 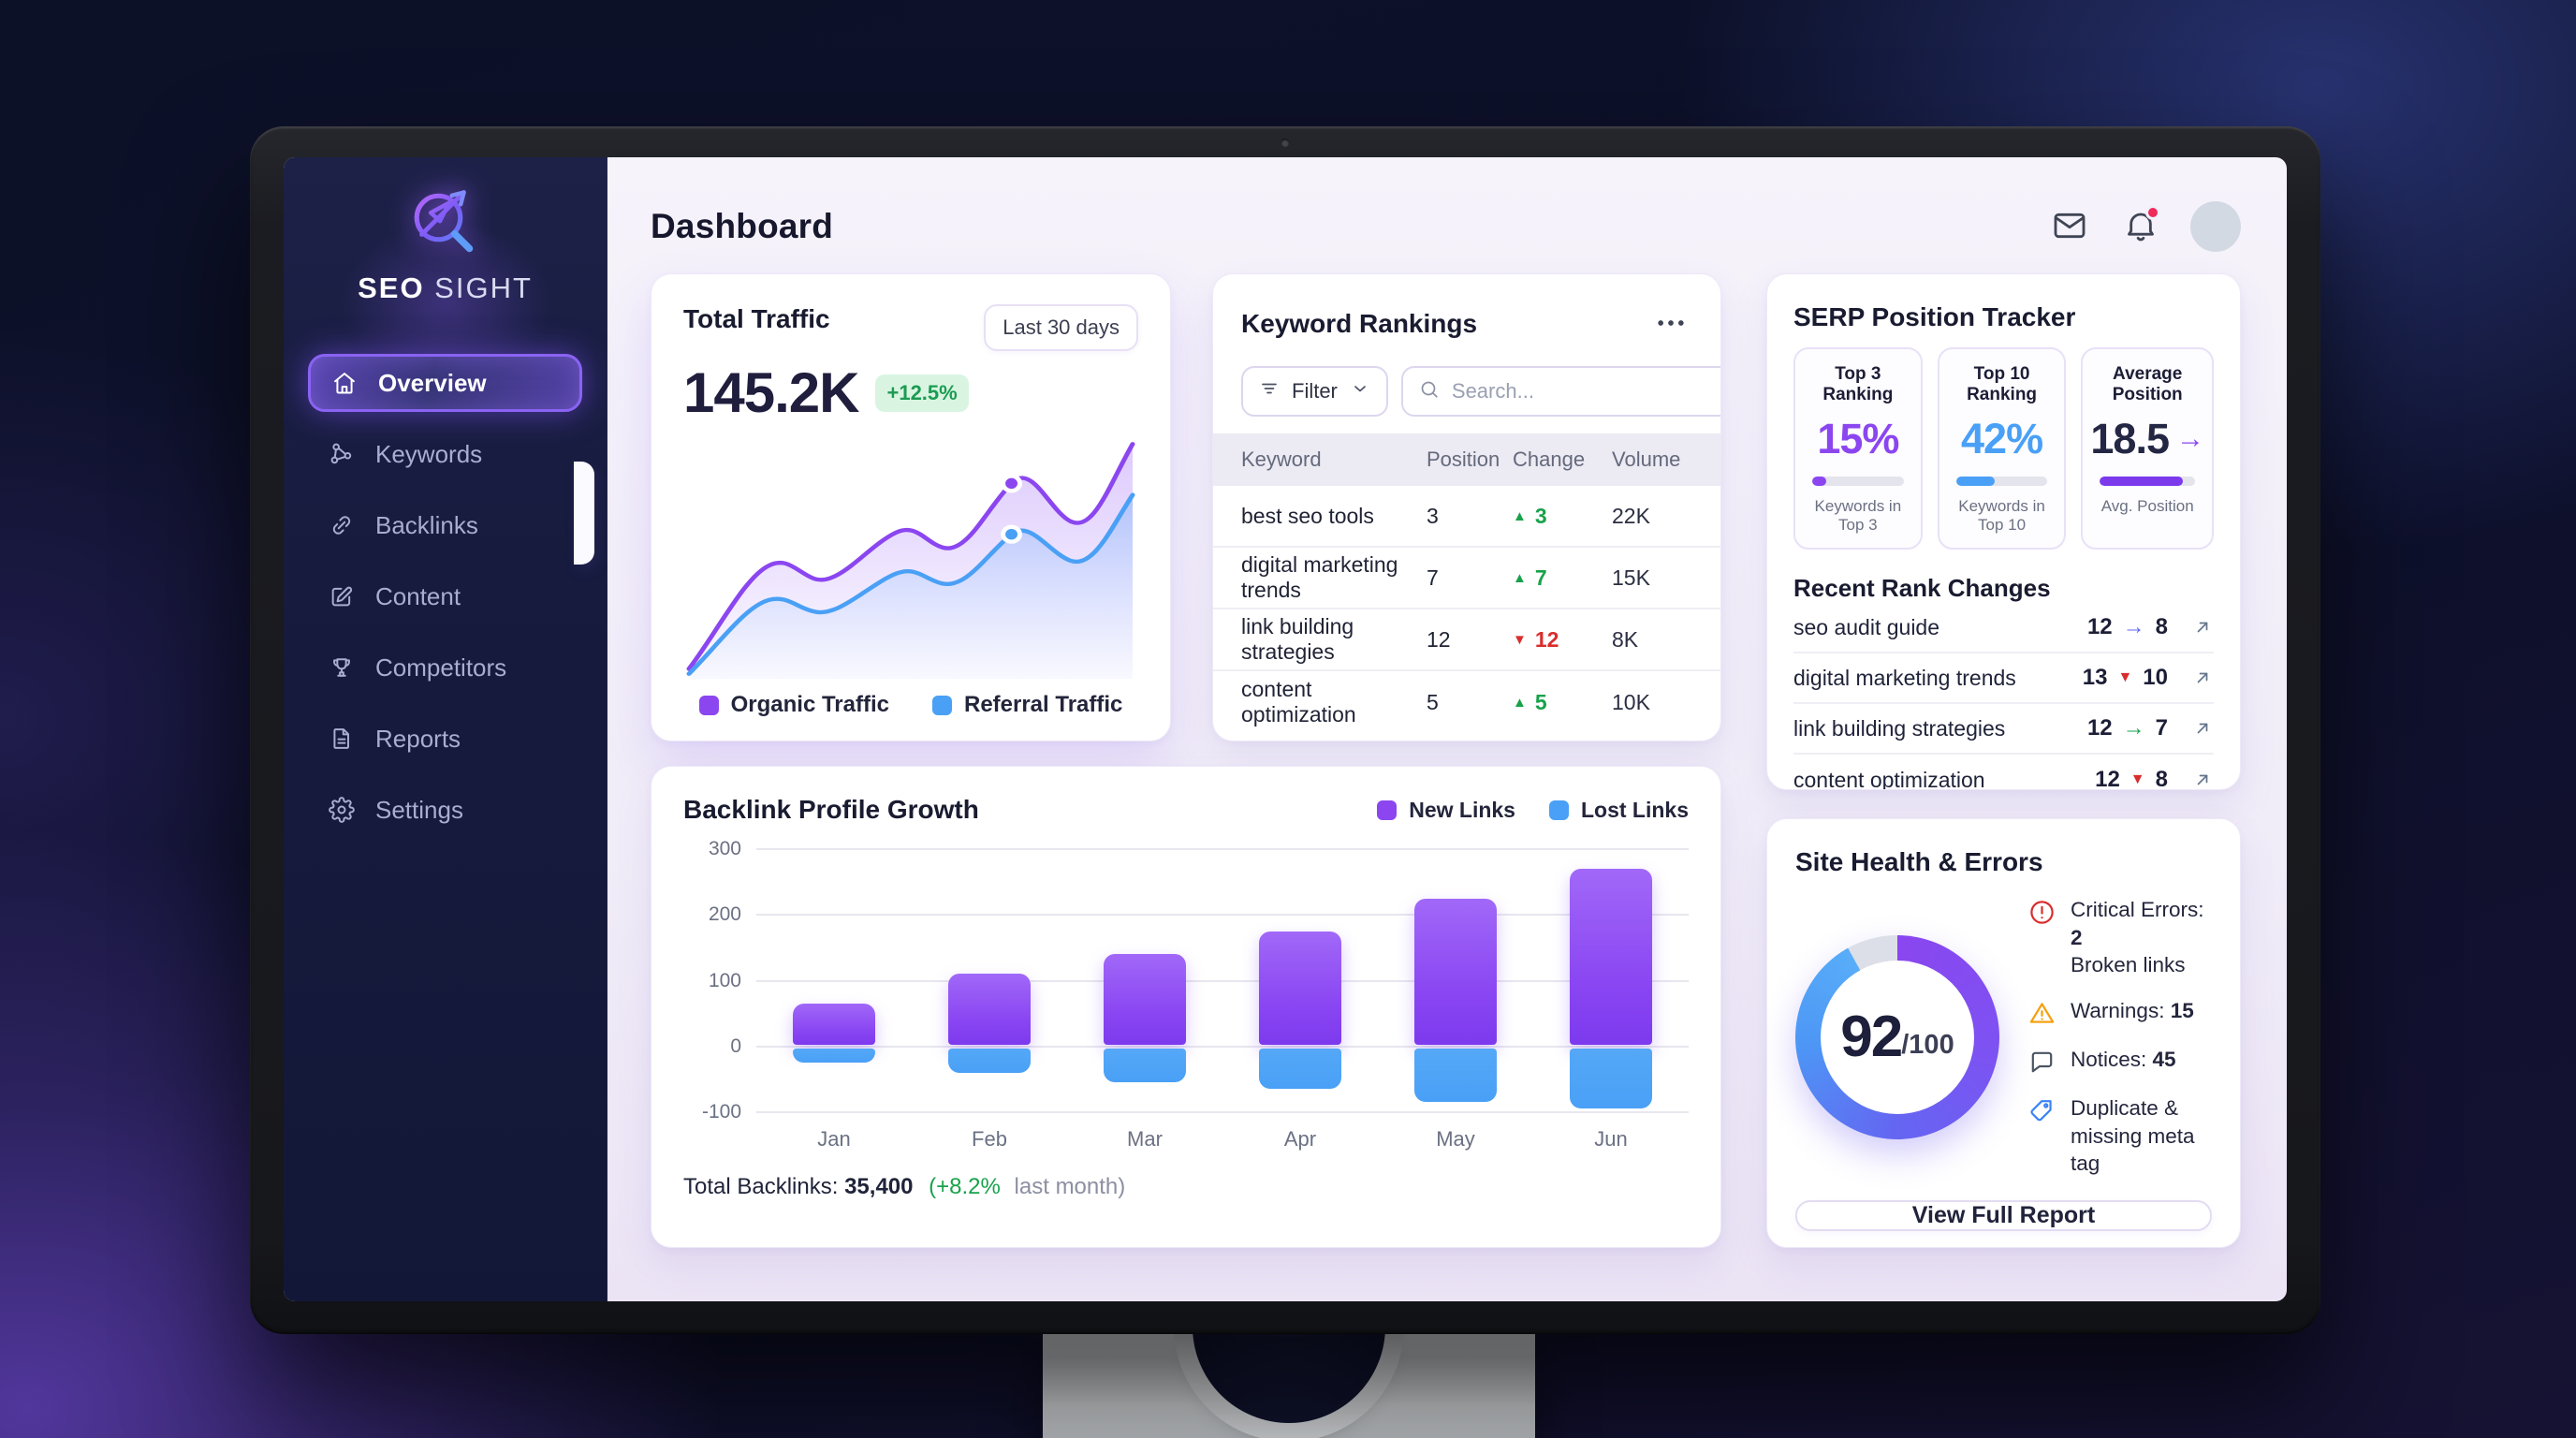 I want to click on rank-to: 8, so click(x=2161, y=778).